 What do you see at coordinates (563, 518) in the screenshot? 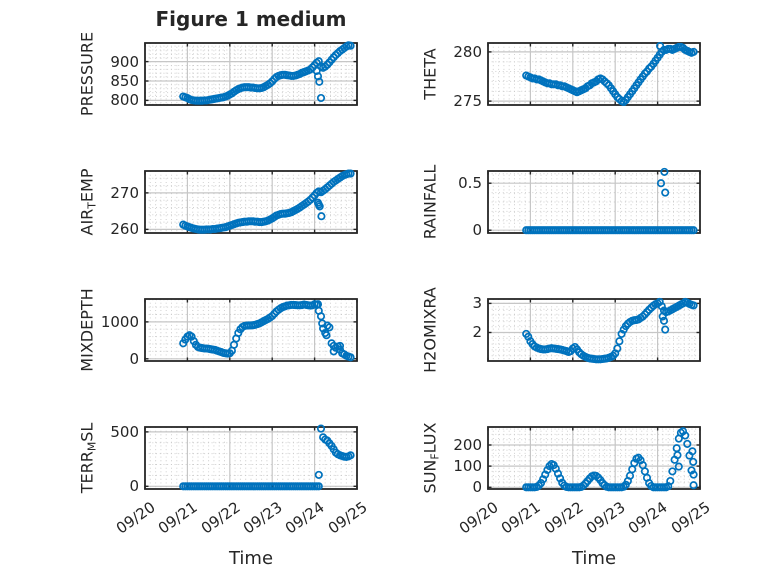
I see `x-tick-label-right-09-22: 09/22` at bounding box center [563, 518].